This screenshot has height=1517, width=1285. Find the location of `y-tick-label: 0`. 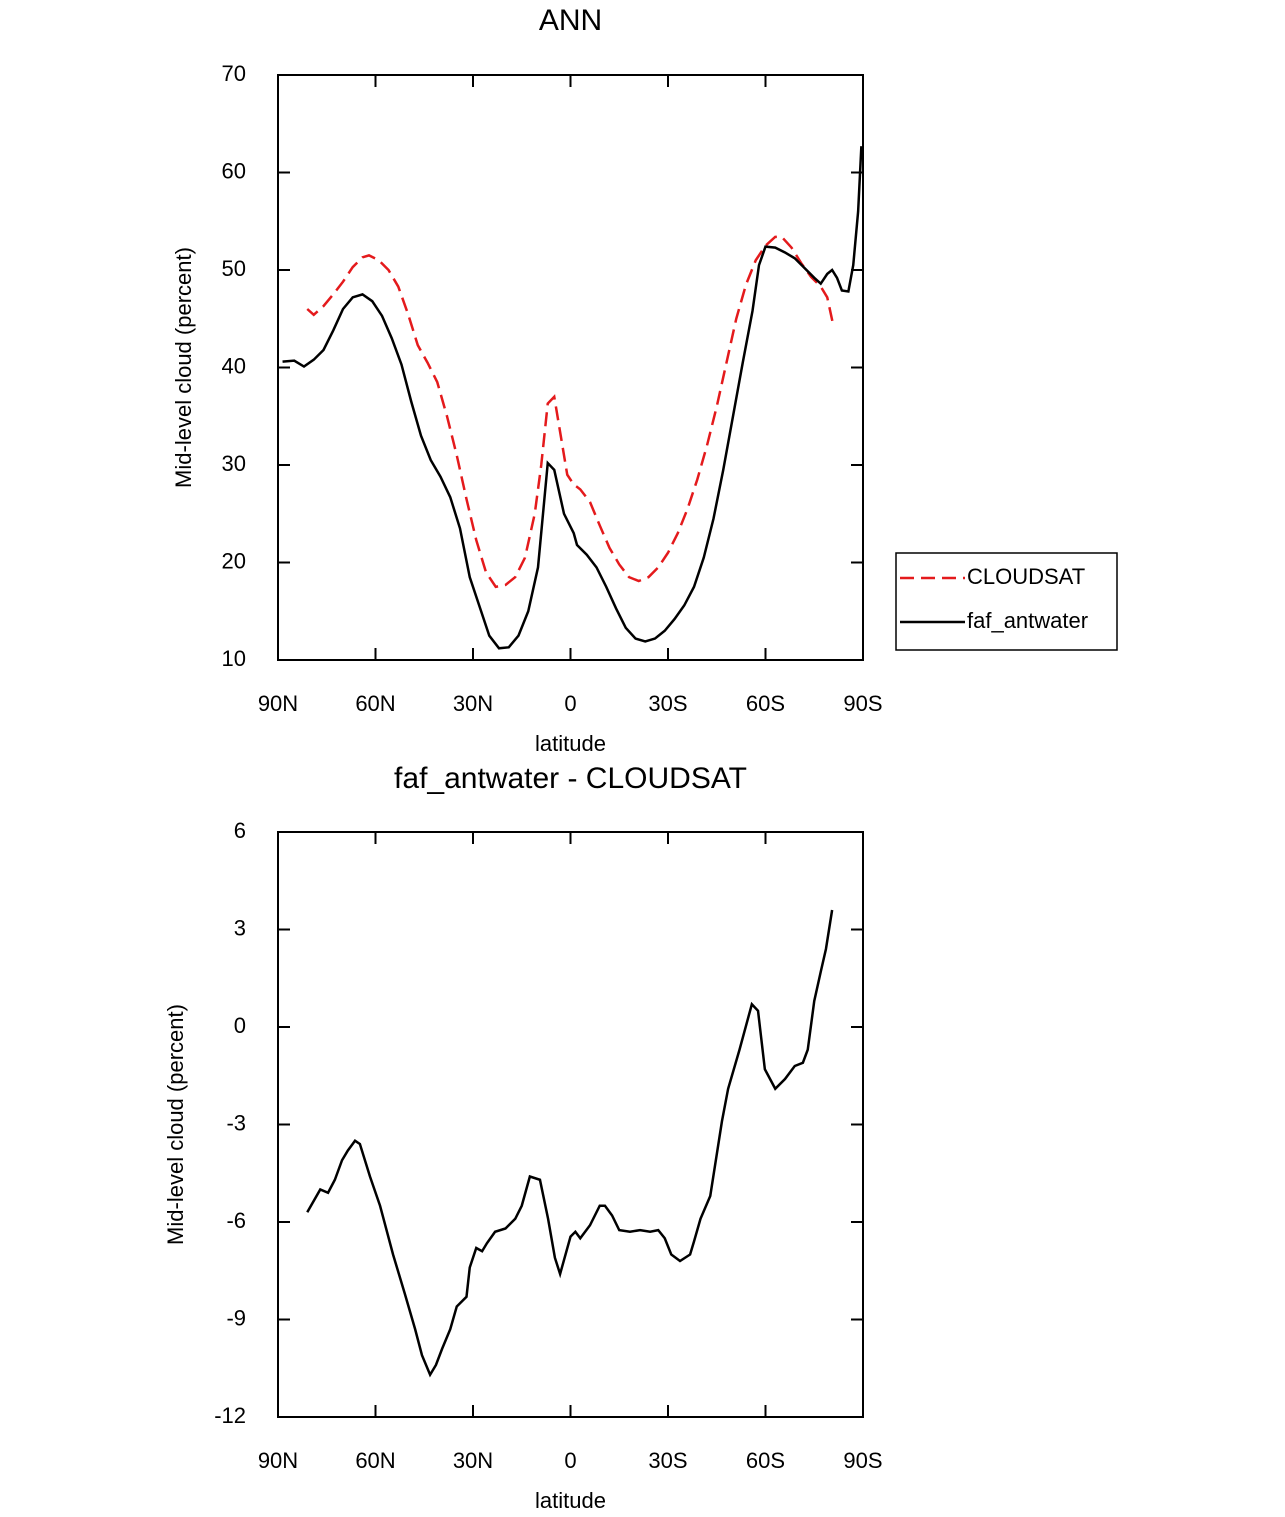

y-tick-label: 0 is located at coordinates (240, 1025).